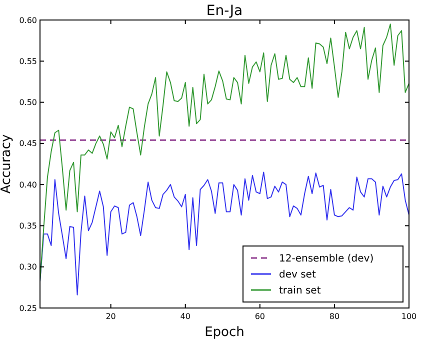 Image resolution: width=421 pixels, height=342 pixels. I want to click on y-axis-title: Accuracy, so click(7, 164).